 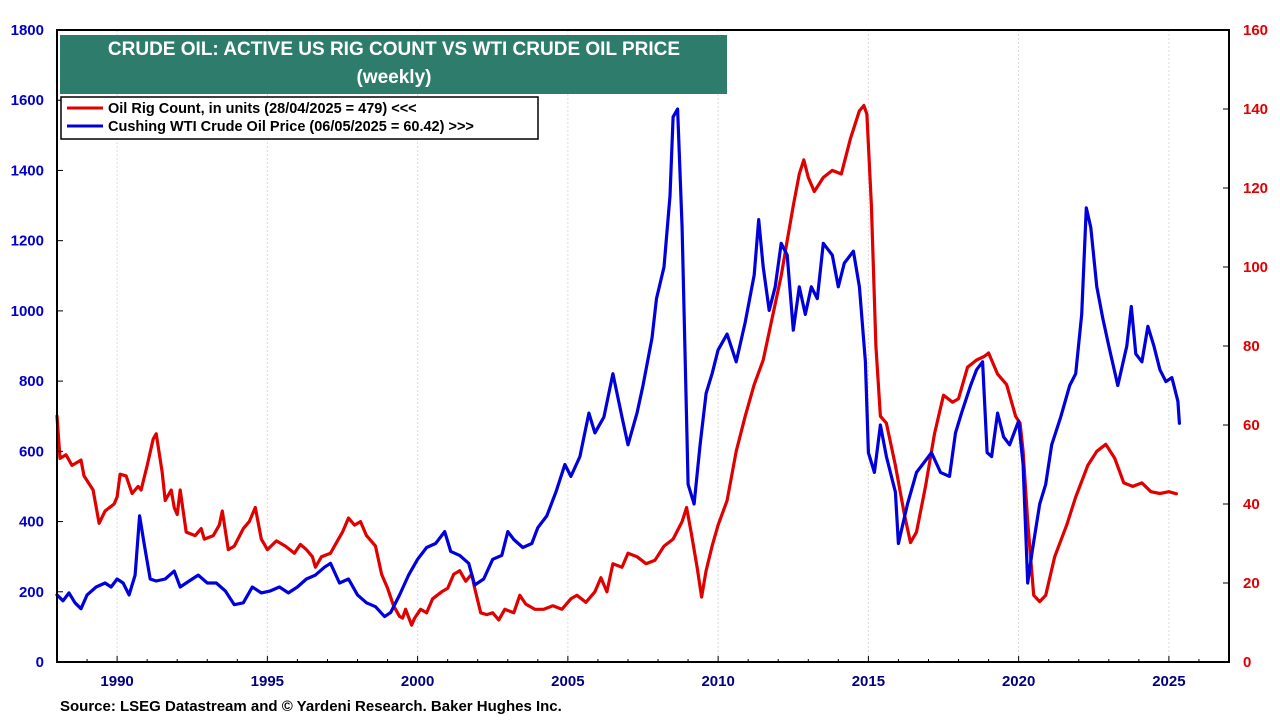 I want to click on x-tick-label-2020: 2020, so click(x=1018, y=681).